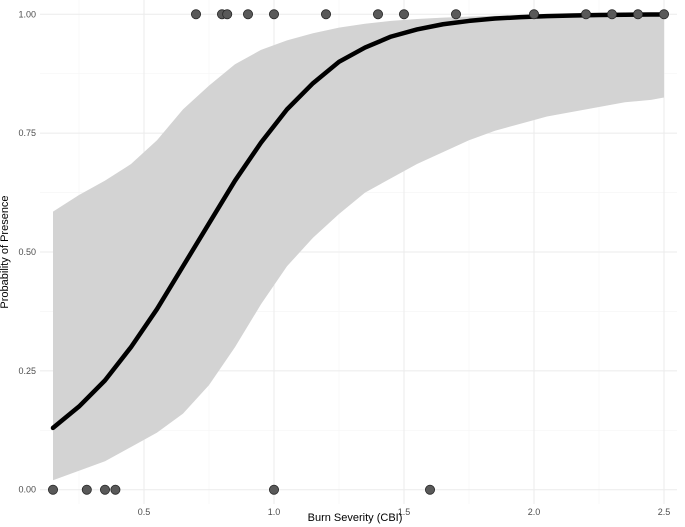  I want to click on x-axis-title: Burn Severity (CBI), so click(355, 518).